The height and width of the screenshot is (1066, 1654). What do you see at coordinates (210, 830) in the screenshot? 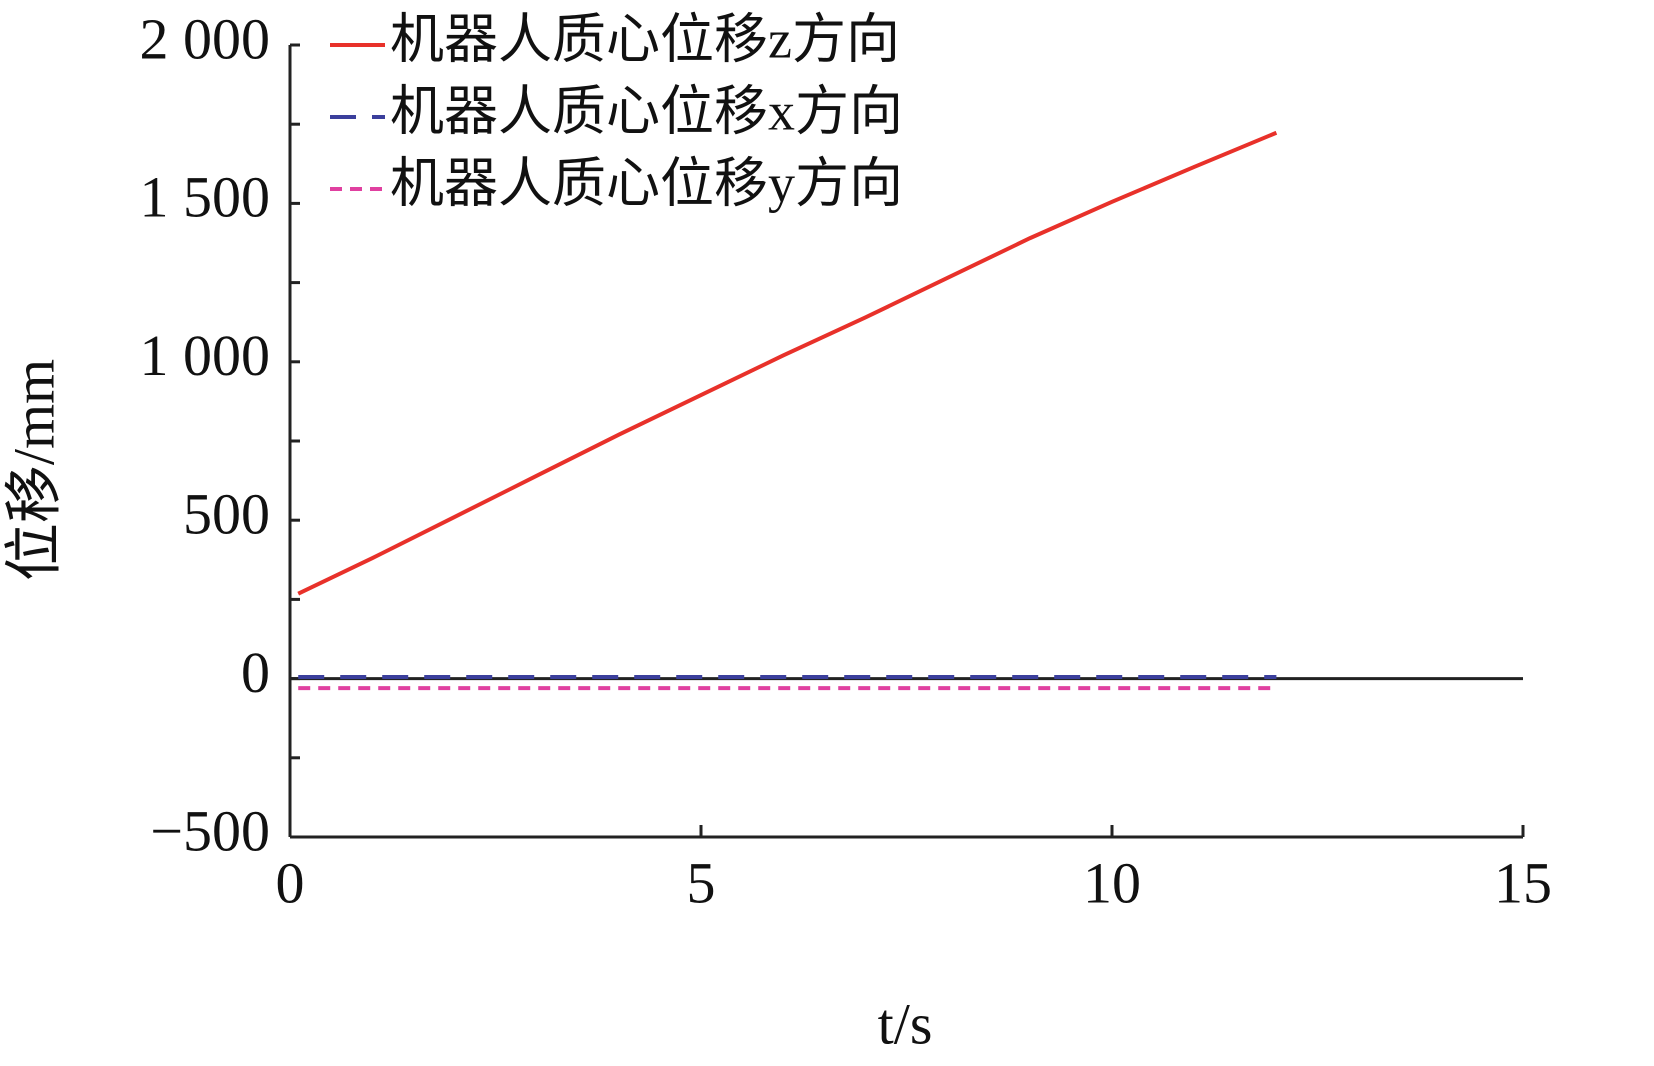
I see `y-tick-label: −500` at bounding box center [210, 830].